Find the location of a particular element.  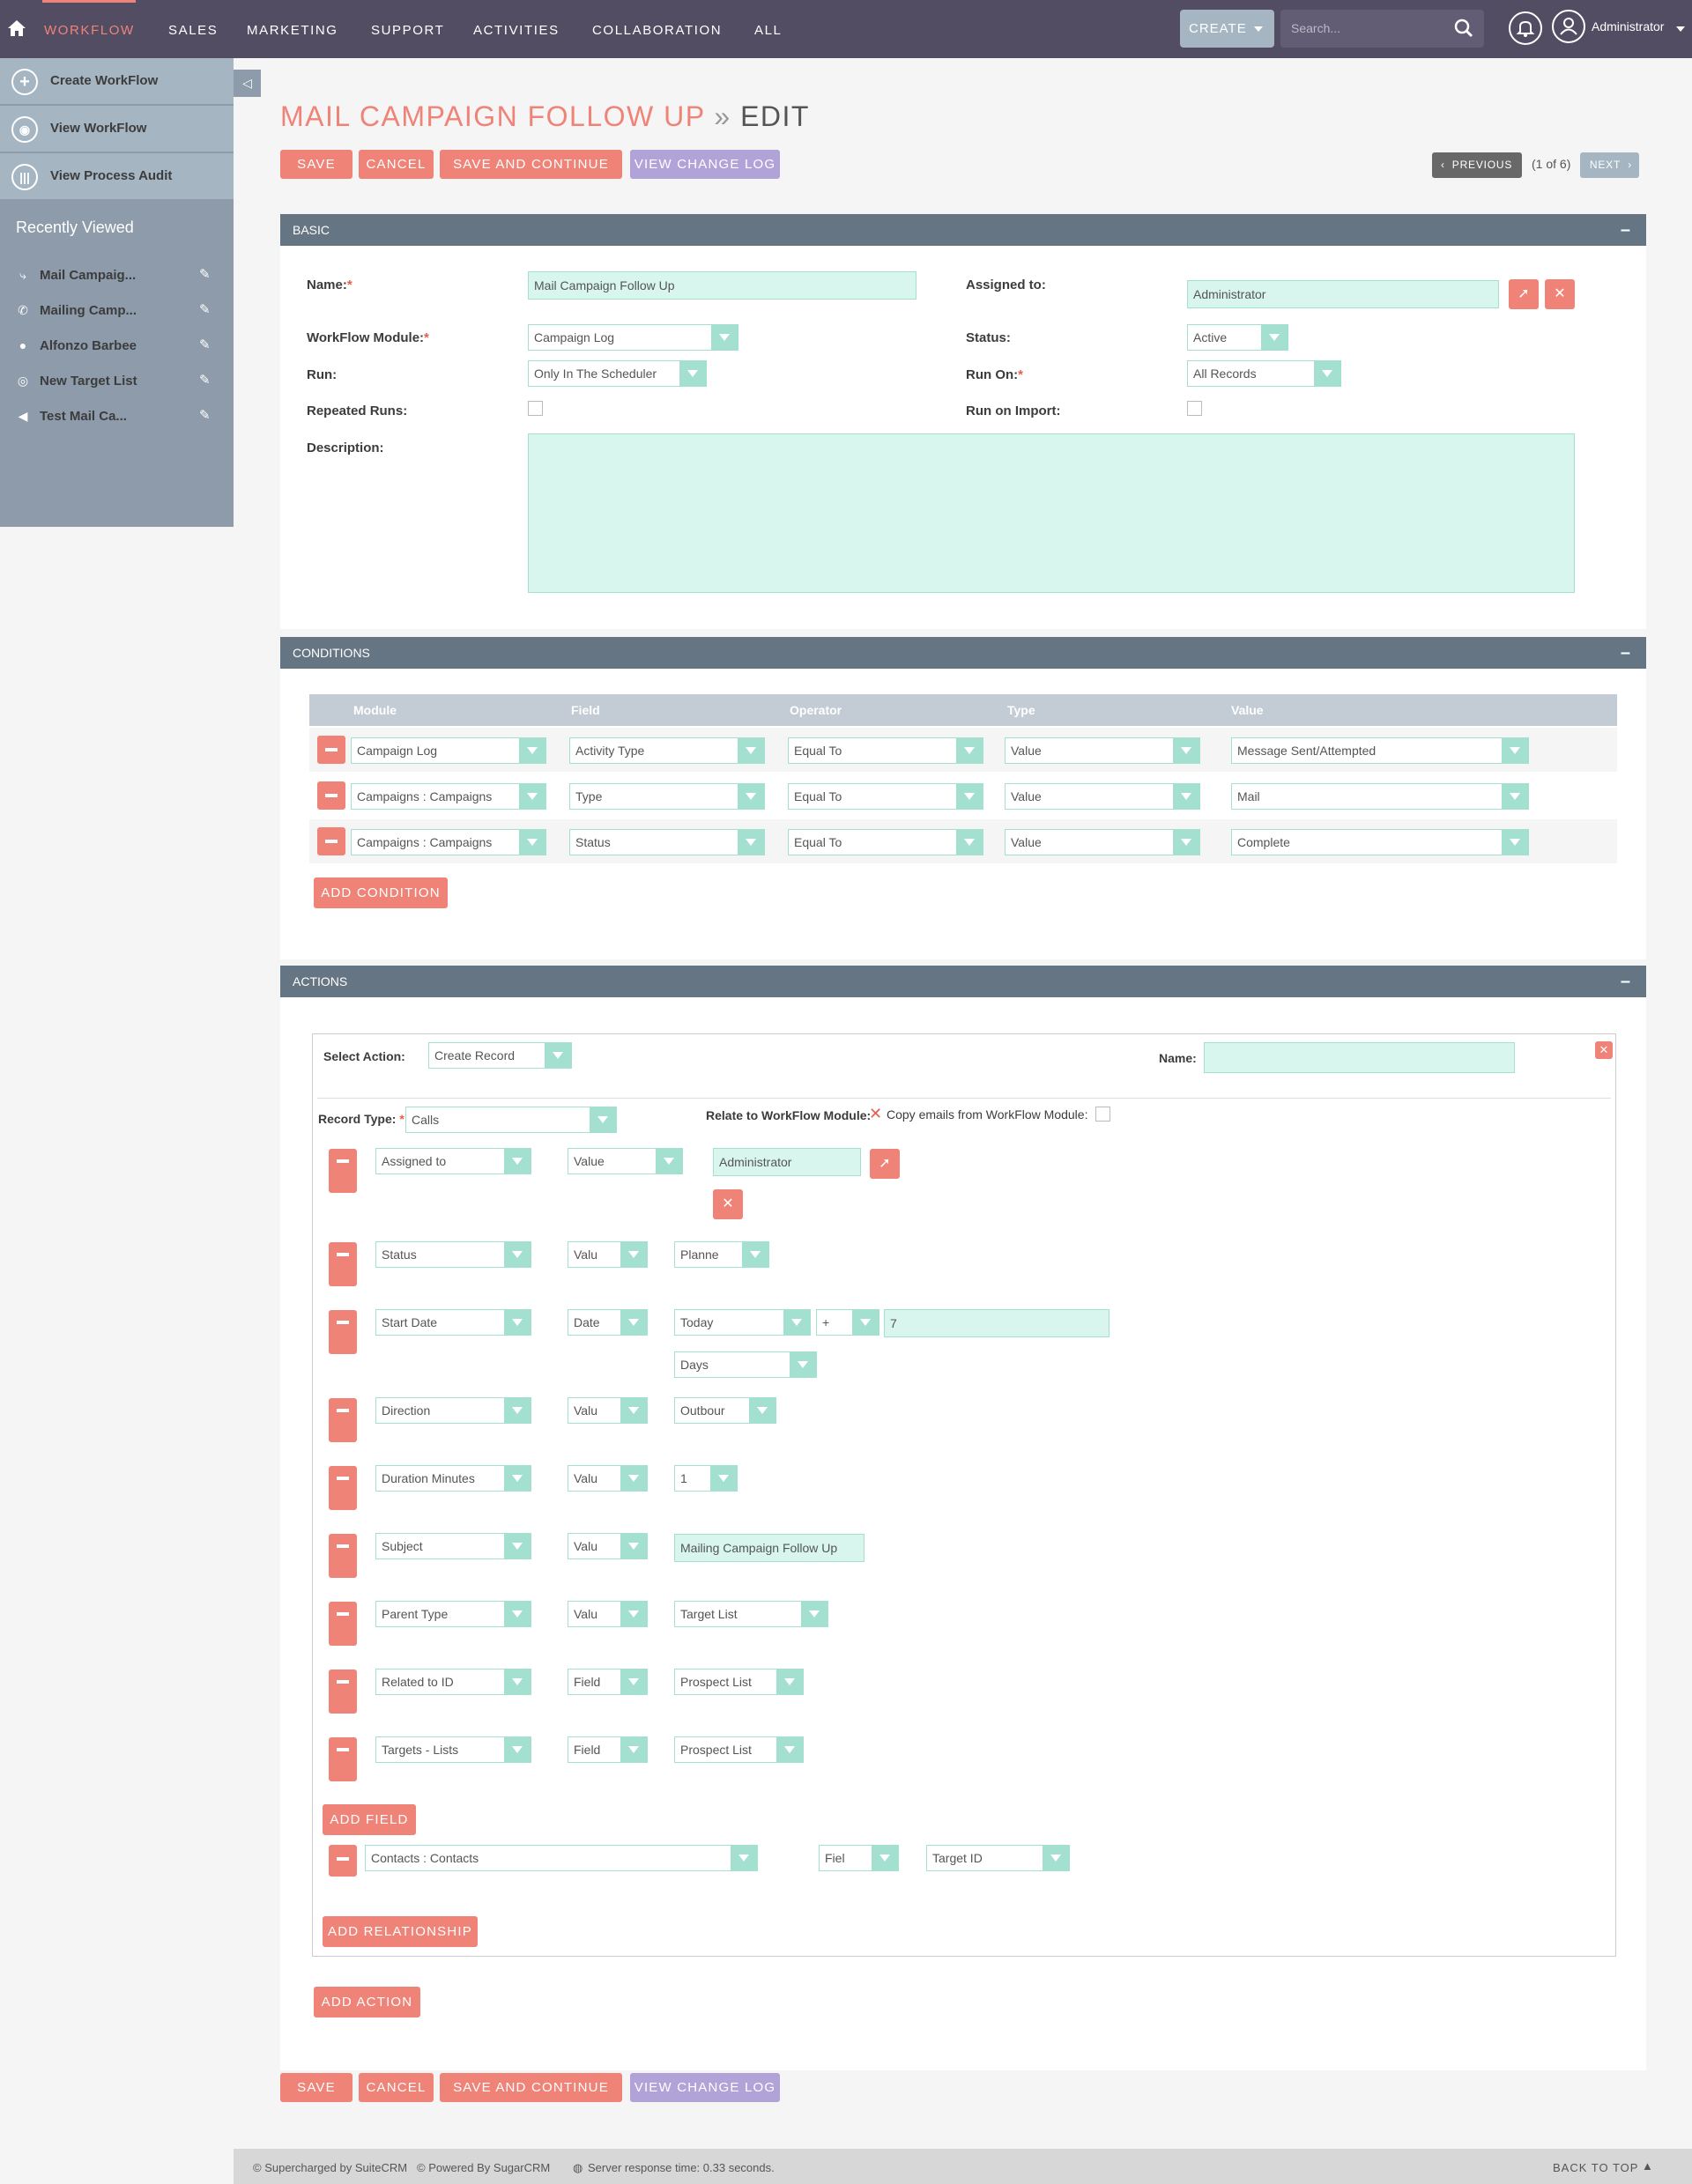

run-on-select: All Records is located at coordinates (1264, 373).